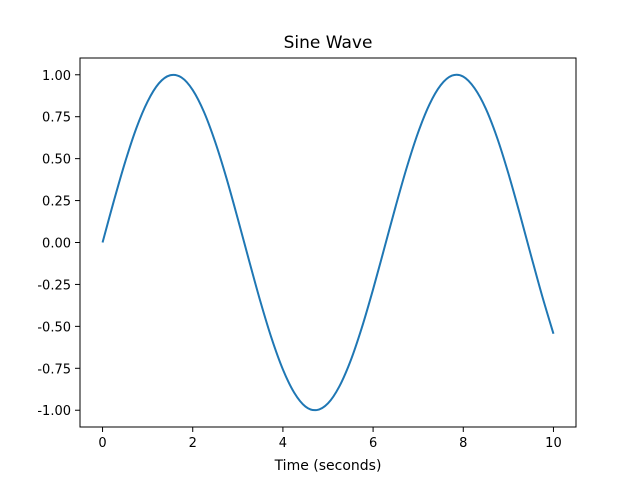 The height and width of the screenshot is (484, 640). What do you see at coordinates (56, 202) in the screenshot?
I see `y-tick-label: 0.25` at bounding box center [56, 202].